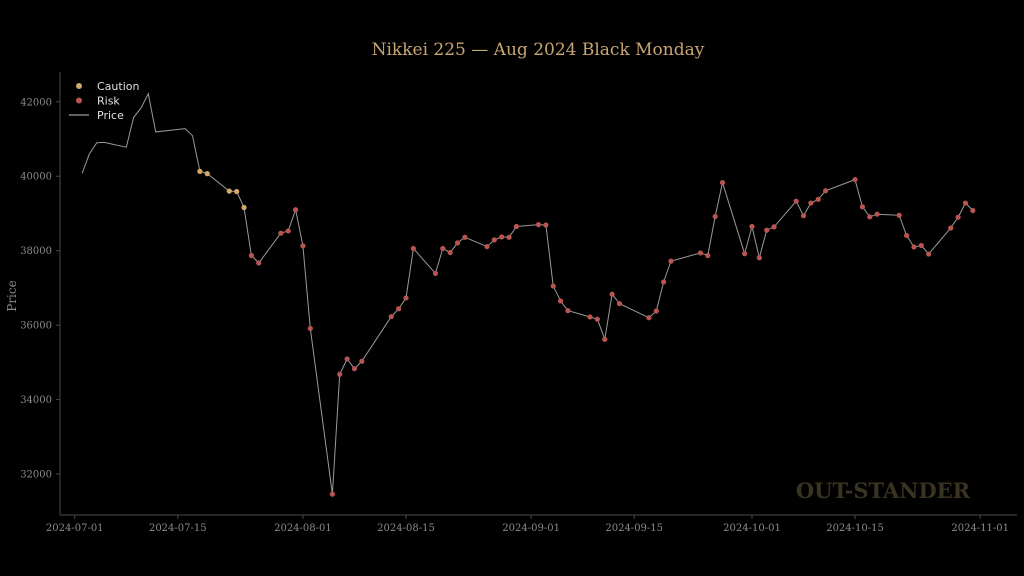 The width and height of the screenshot is (1024, 576). Describe the element at coordinates (406, 528) in the screenshot. I see `x-tick-label: 2024-08-15` at that location.